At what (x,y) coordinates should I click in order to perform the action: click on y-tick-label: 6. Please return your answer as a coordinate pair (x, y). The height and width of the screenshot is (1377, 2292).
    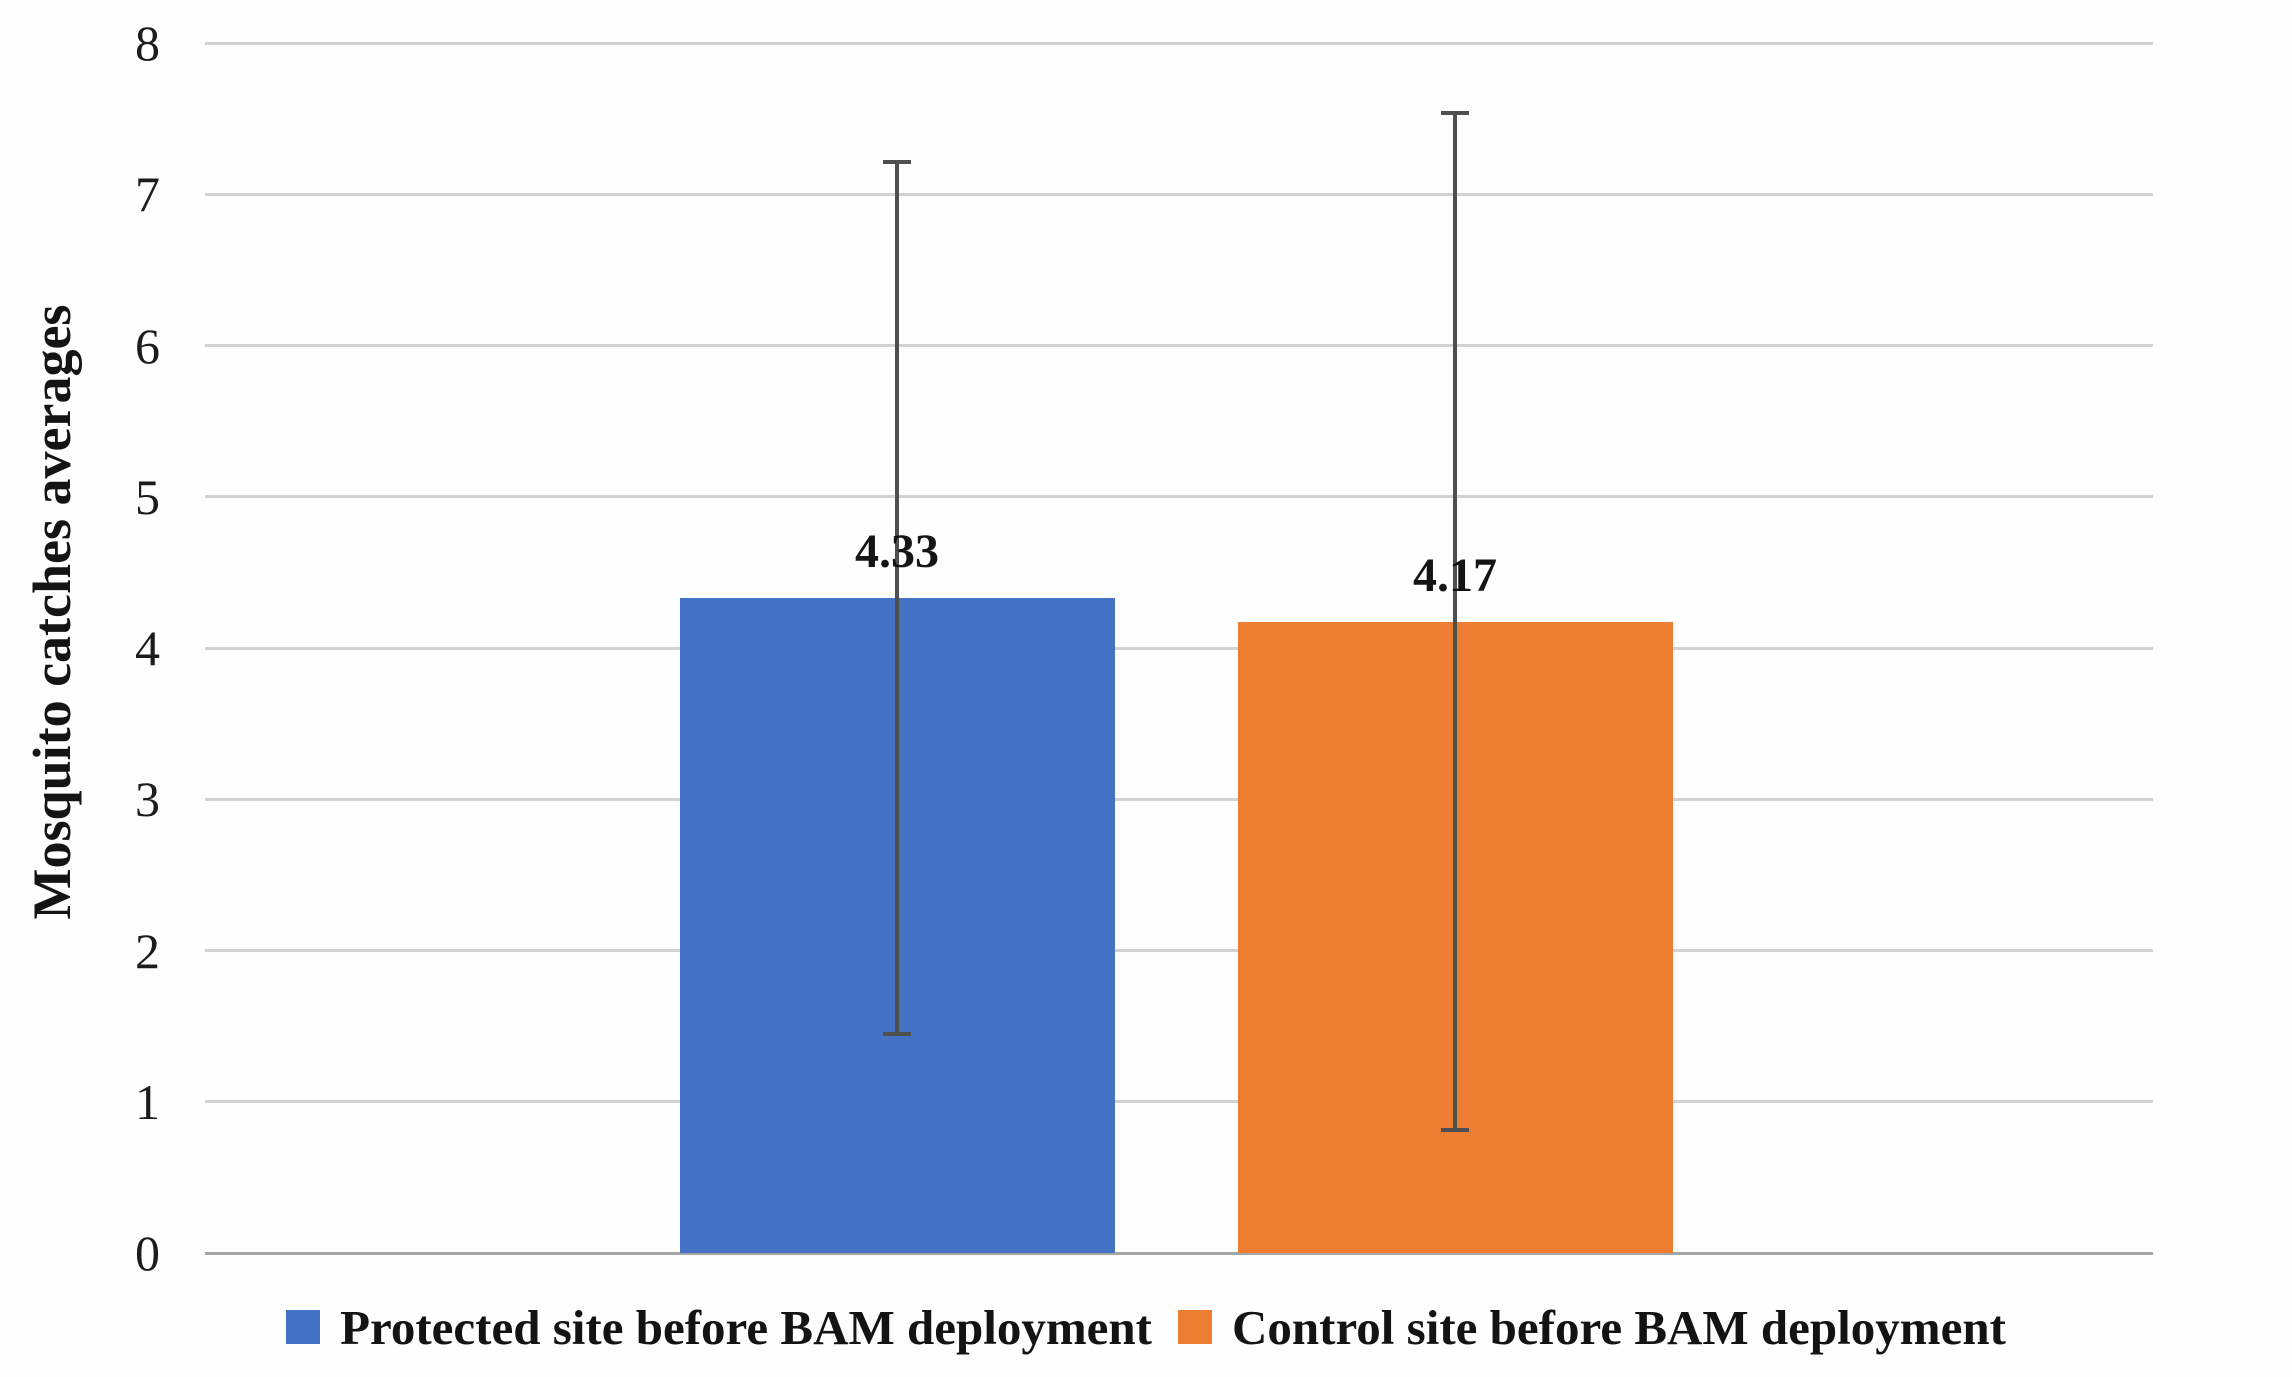
    Looking at the image, I should click on (147, 345).